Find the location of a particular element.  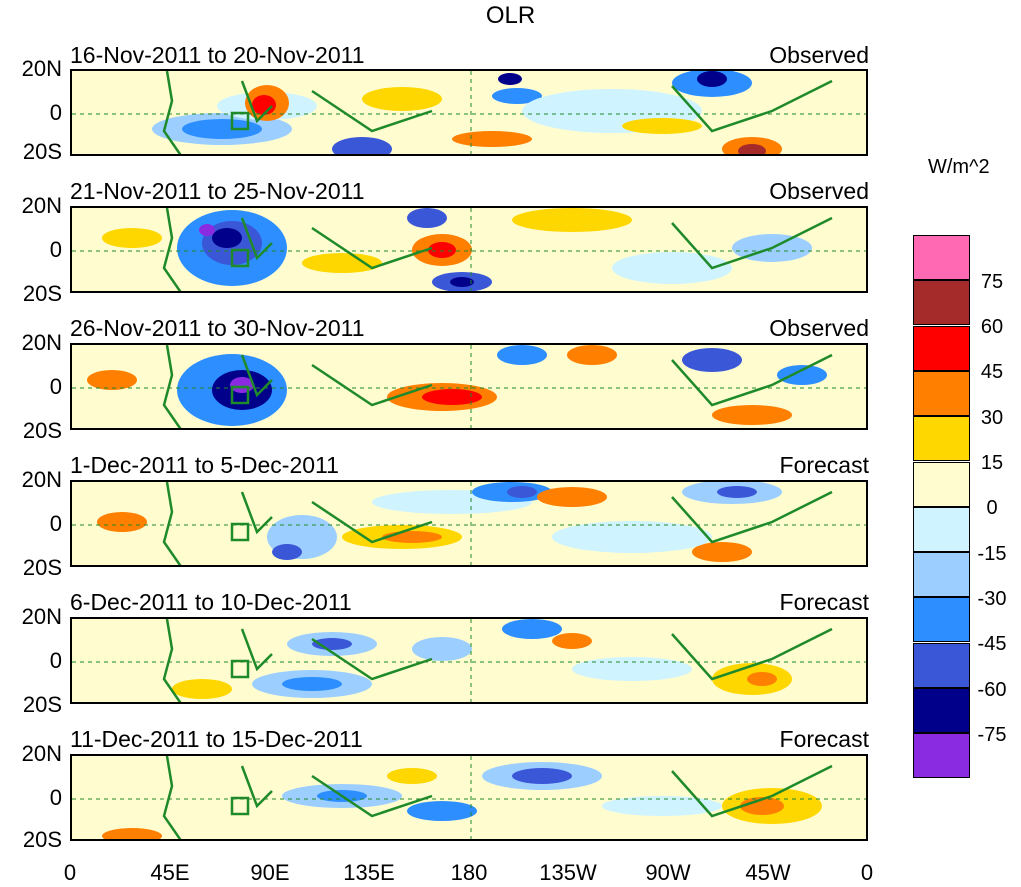

figure-title: OLR is located at coordinates (510, 15).